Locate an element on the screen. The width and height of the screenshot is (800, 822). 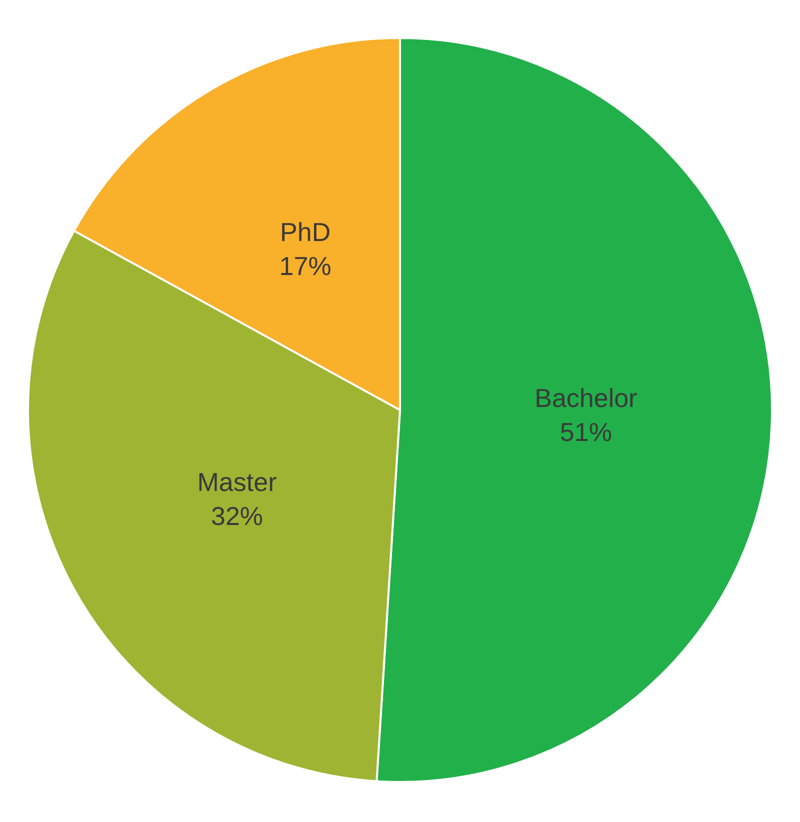
slice-label: Bachelor is located at coordinates (586, 398).